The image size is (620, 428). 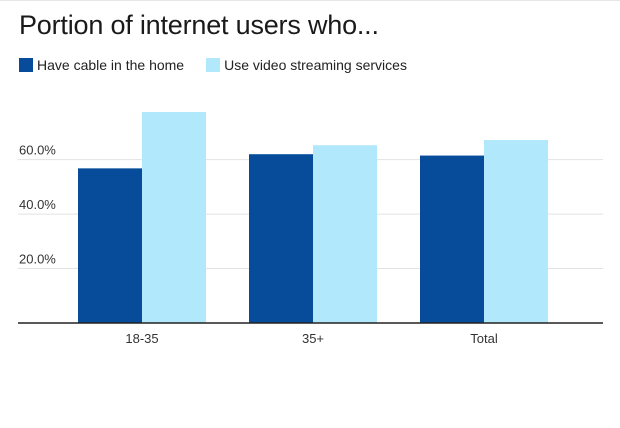 What do you see at coordinates (213, 65) in the screenshot?
I see `legend-swatch-streaming` at bounding box center [213, 65].